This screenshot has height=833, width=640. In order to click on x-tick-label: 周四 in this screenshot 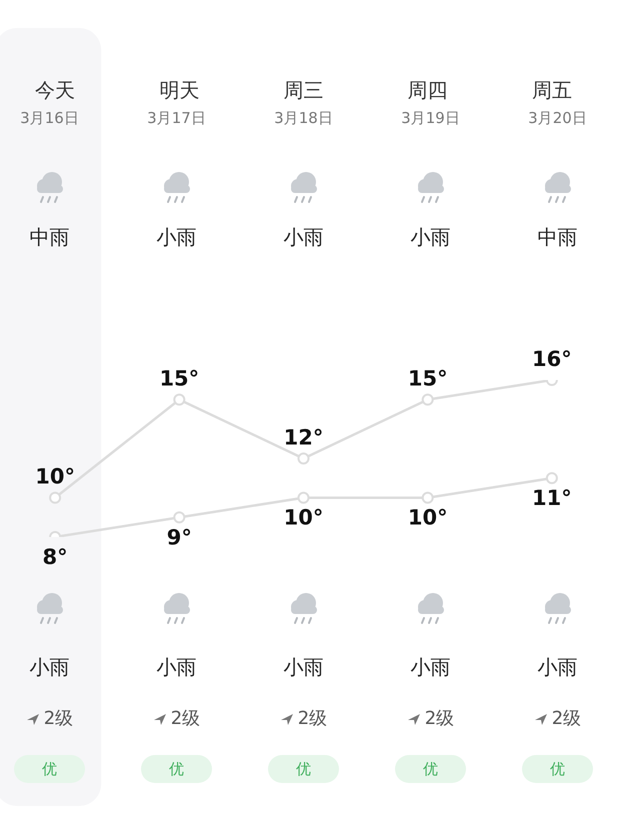, I will do `click(428, 90)`.